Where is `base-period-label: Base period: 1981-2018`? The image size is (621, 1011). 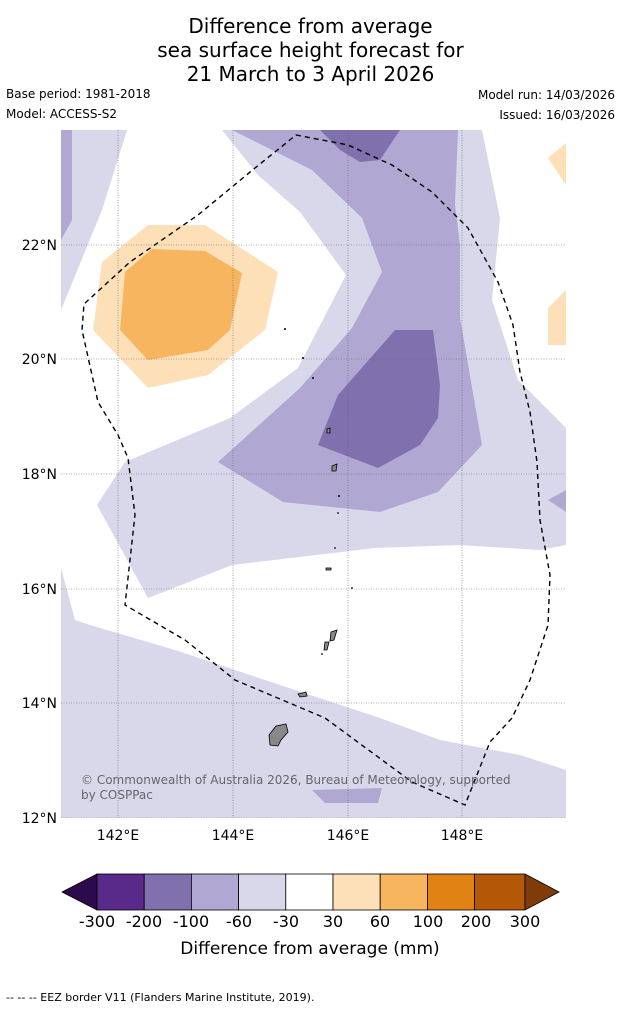 base-period-label: Base period: 1981-2018 is located at coordinates (78, 94).